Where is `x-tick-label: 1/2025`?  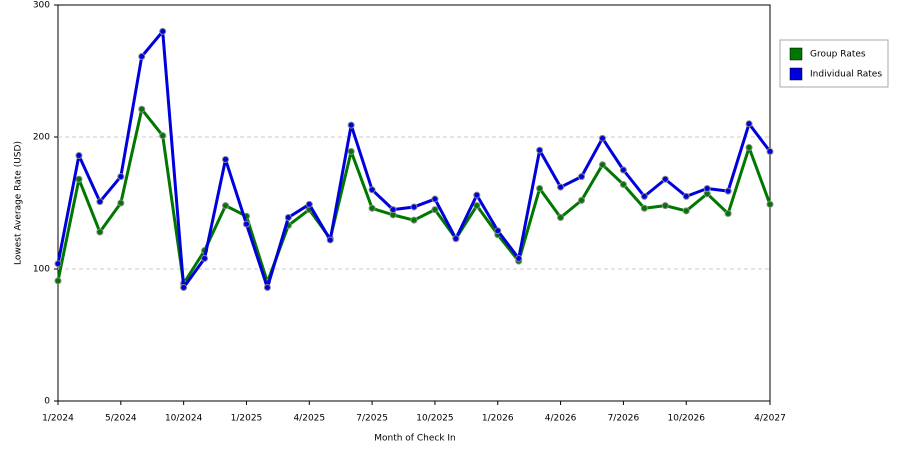 x-tick-label: 1/2025 is located at coordinates (247, 419).